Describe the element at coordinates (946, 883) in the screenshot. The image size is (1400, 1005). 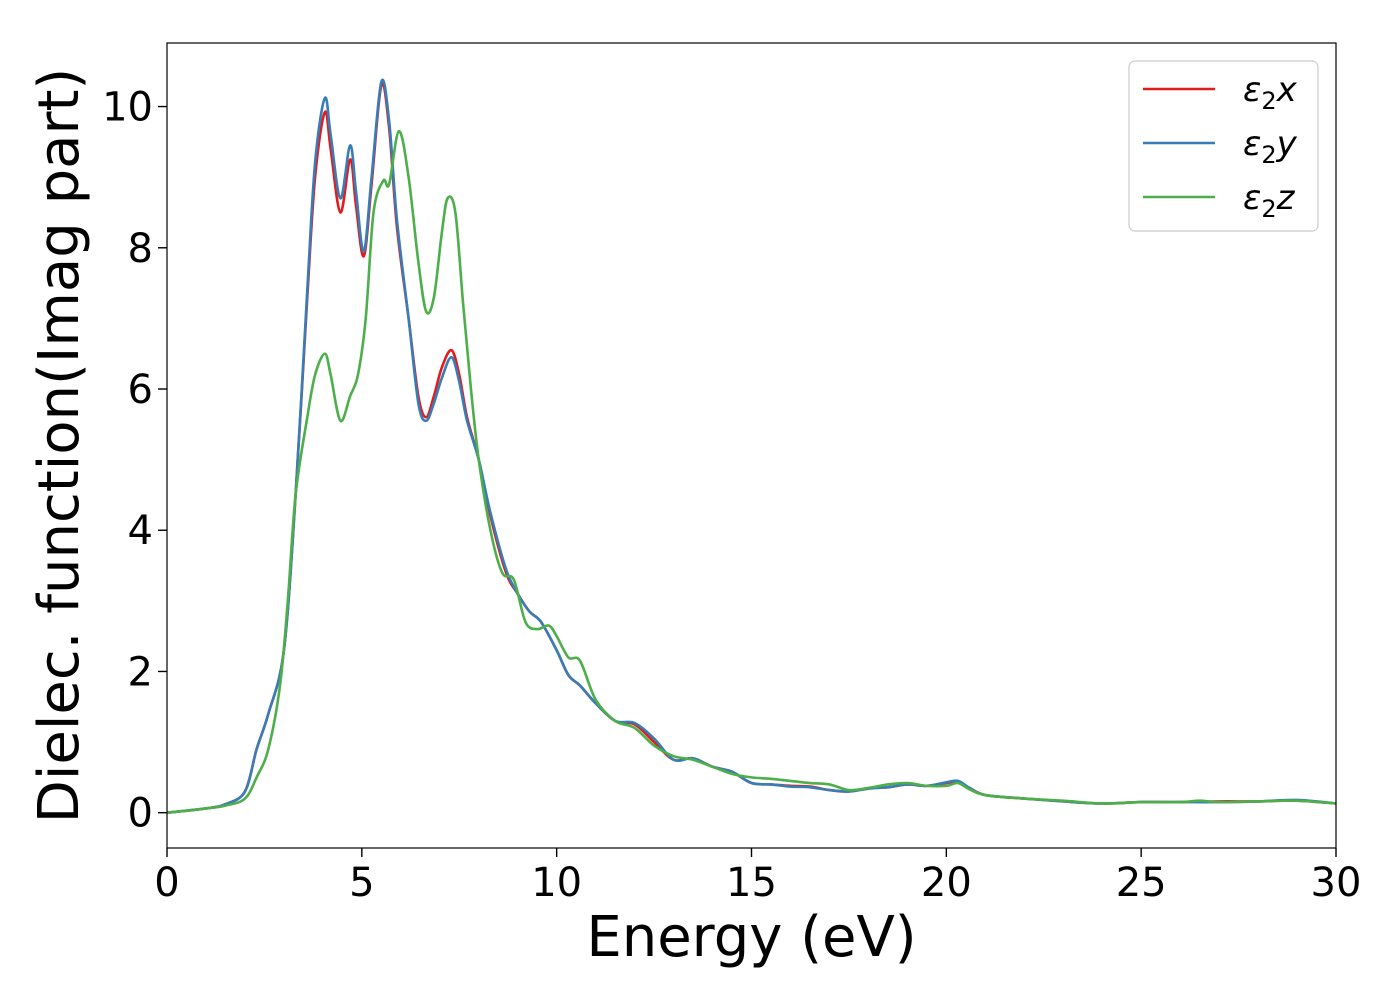
I see `x-tick-label: 20` at that location.